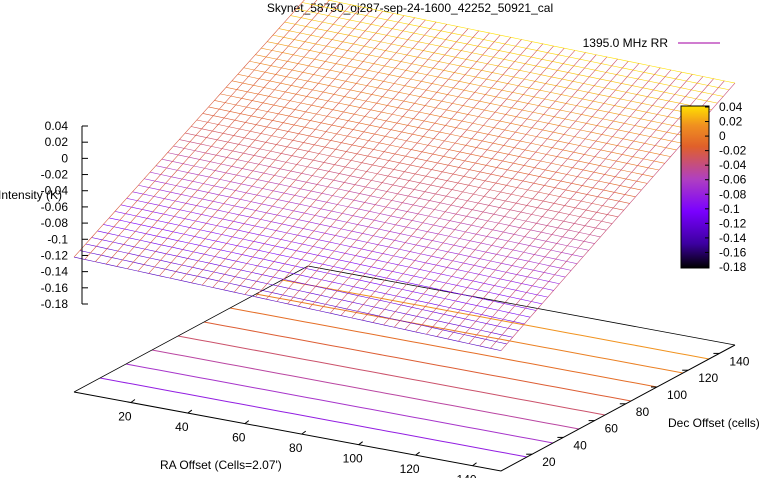 The height and width of the screenshot is (478, 775). Describe the element at coordinates (733, 238) in the screenshot. I see `colorbar-tick-label: -0.14` at that location.